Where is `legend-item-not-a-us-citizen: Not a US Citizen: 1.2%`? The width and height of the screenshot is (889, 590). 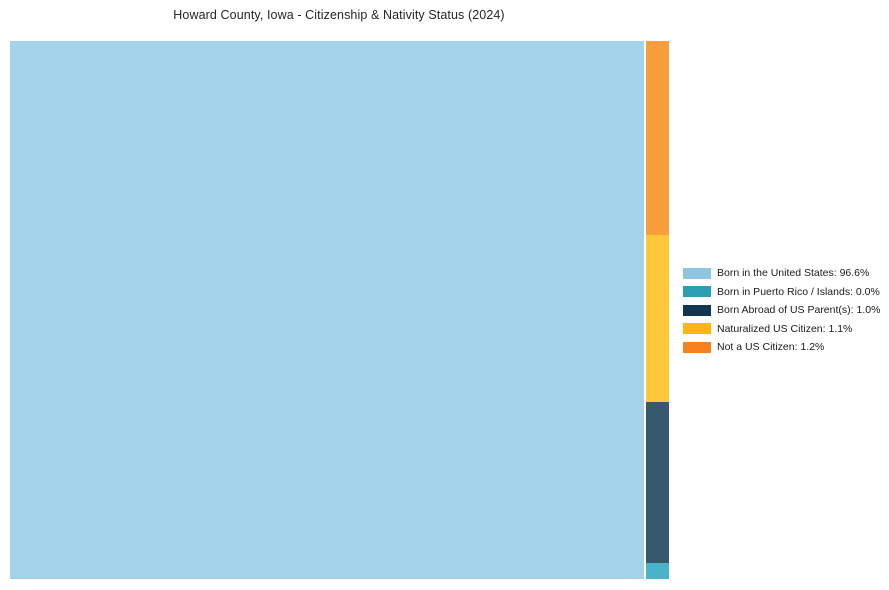
legend-item-not-a-us-citizen: Not a US Citizen: 1.2% is located at coordinates (781, 347).